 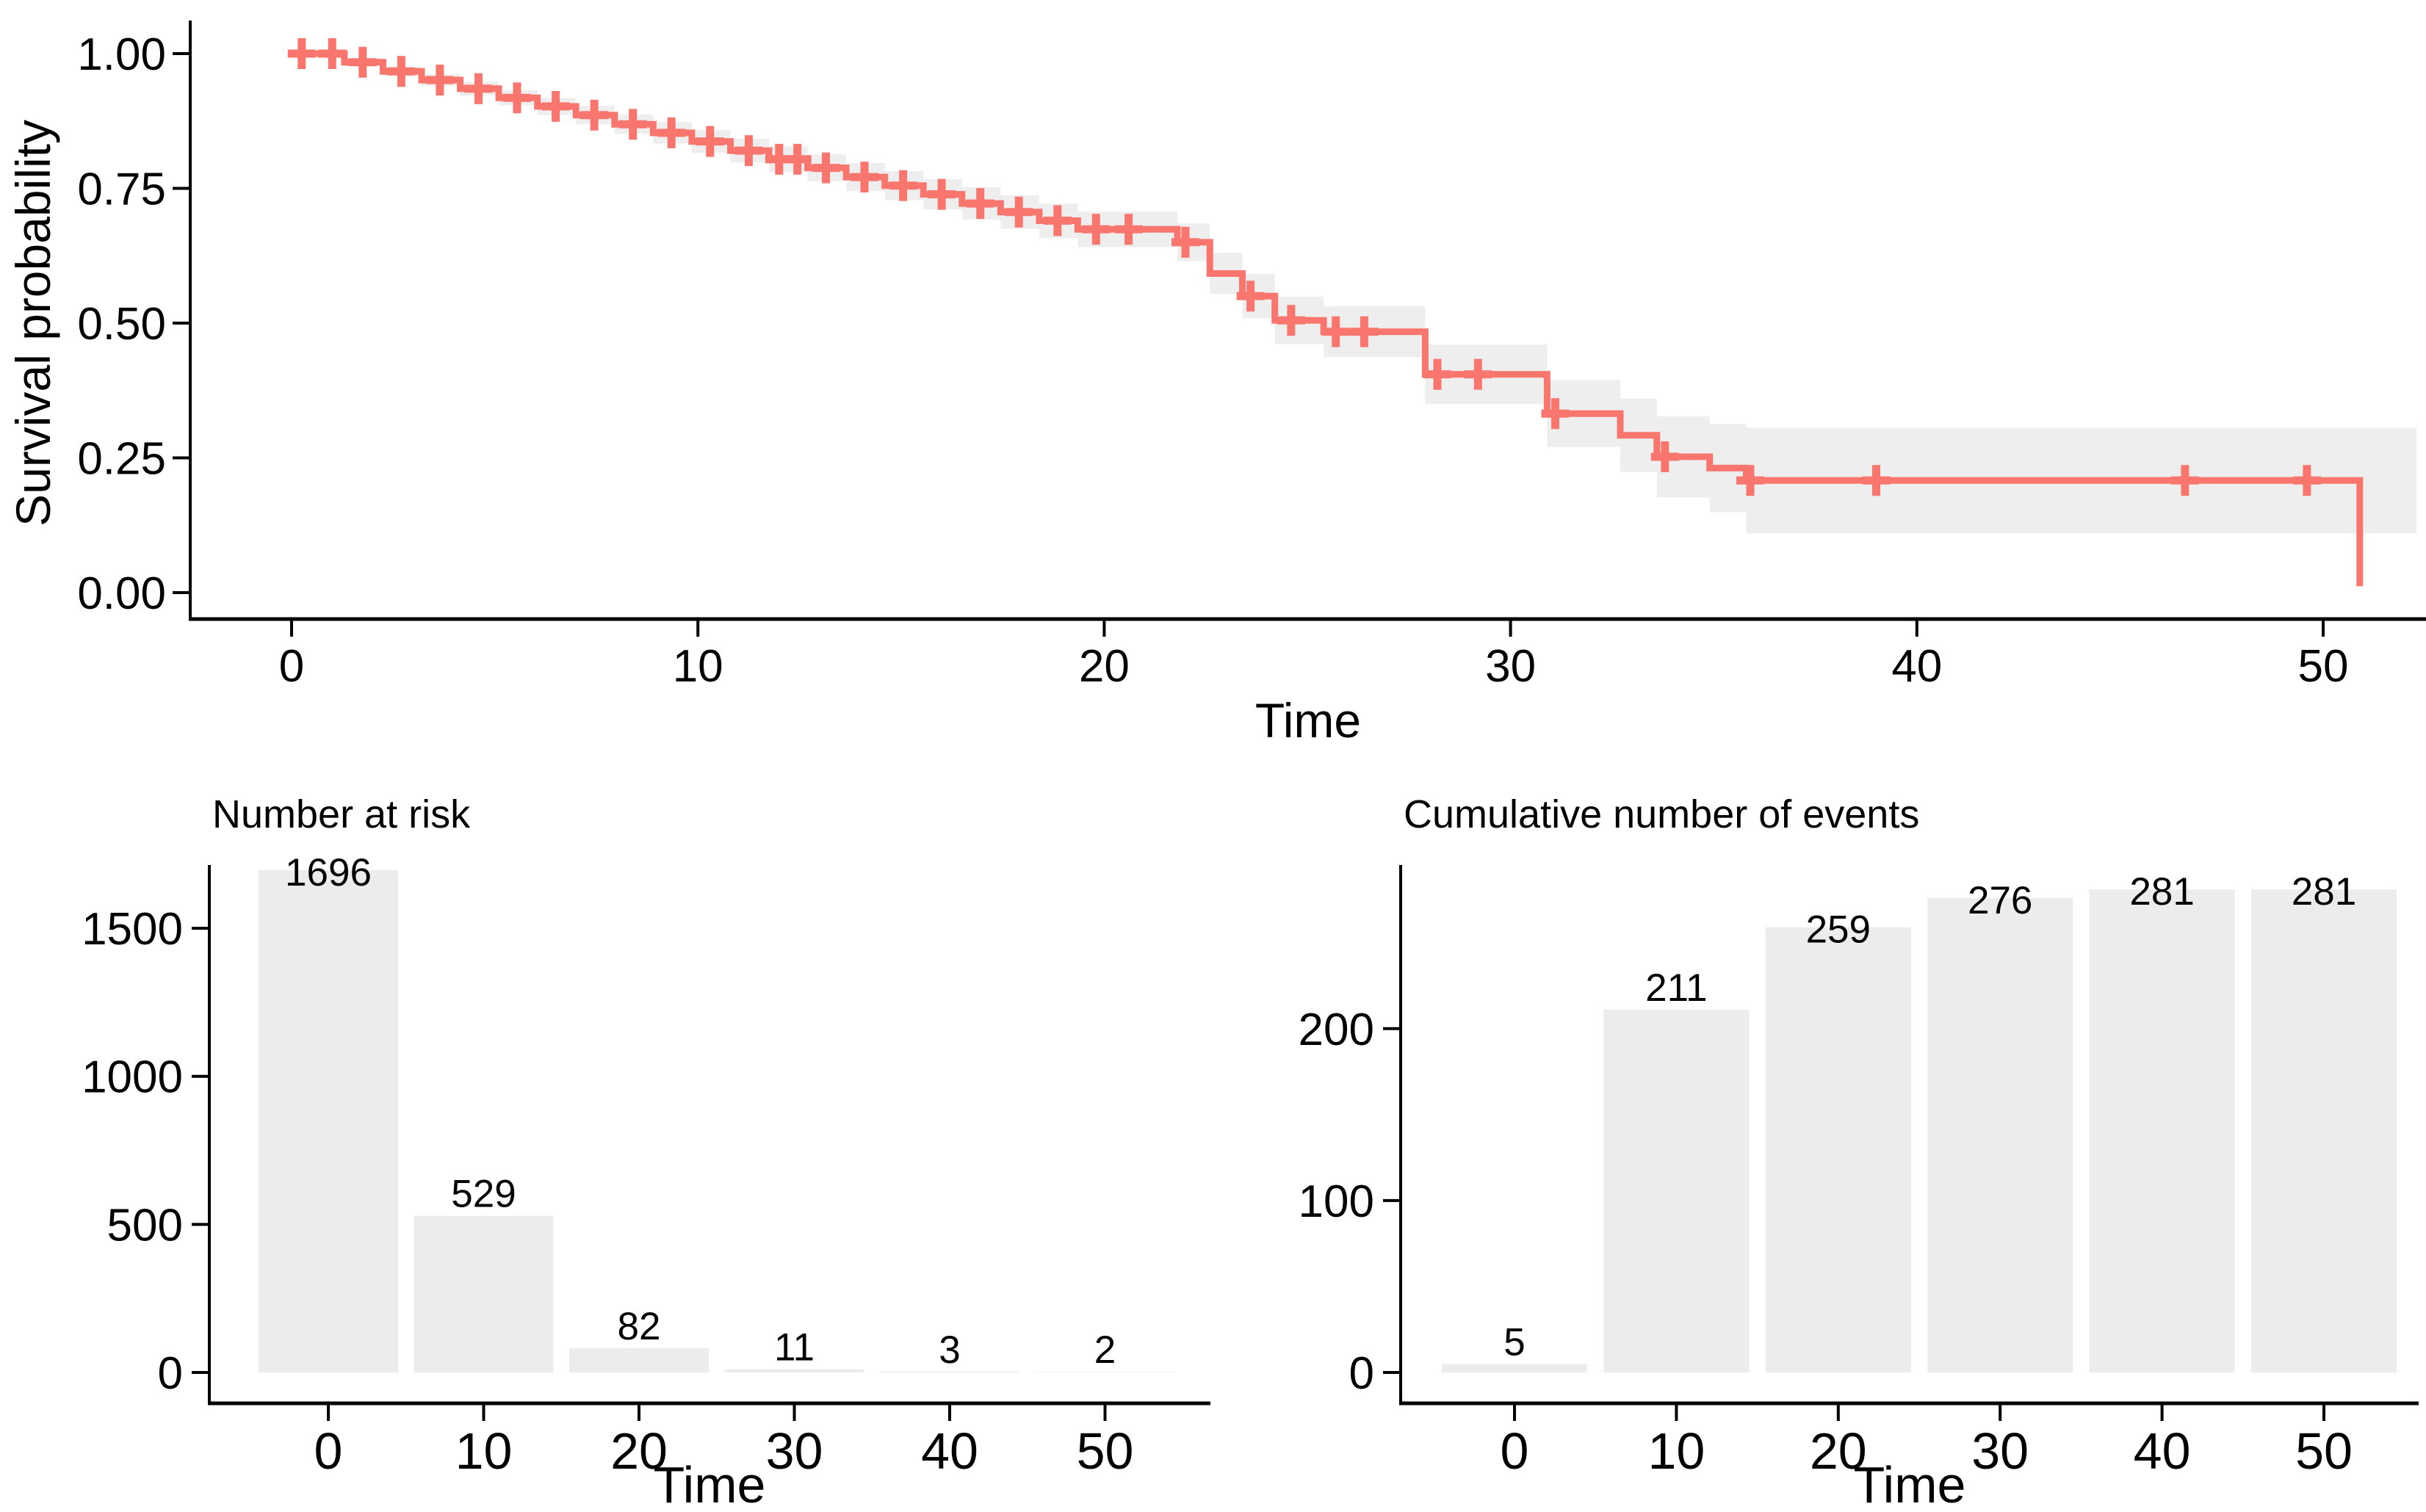 What do you see at coordinates (795, 1348) in the screenshot?
I see `bar-value-label: 11` at bounding box center [795, 1348].